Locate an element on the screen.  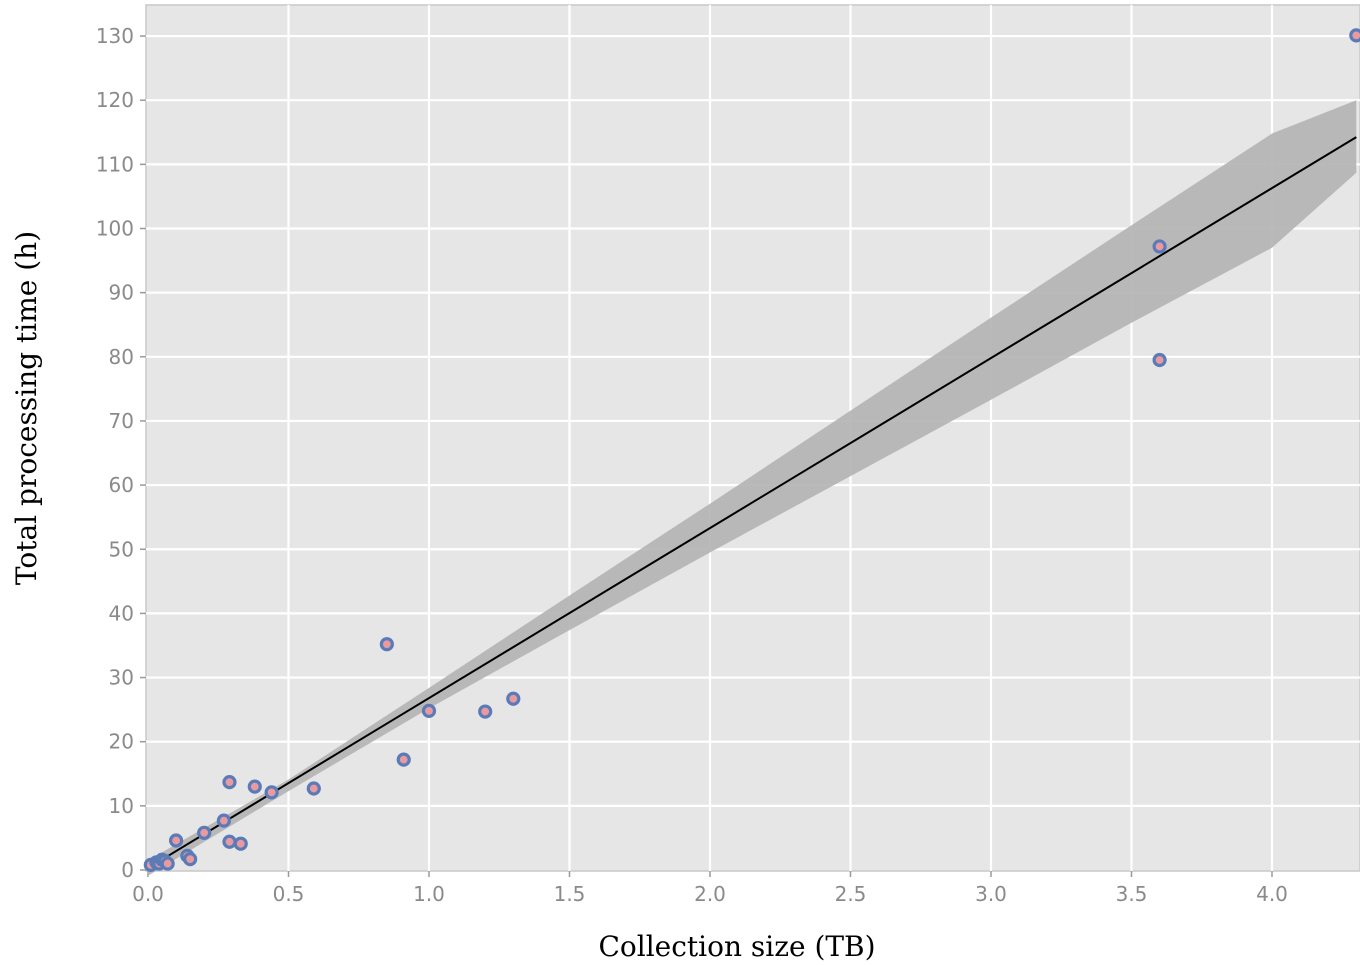
x-tick-label: 1.0 is located at coordinates (429, 894).